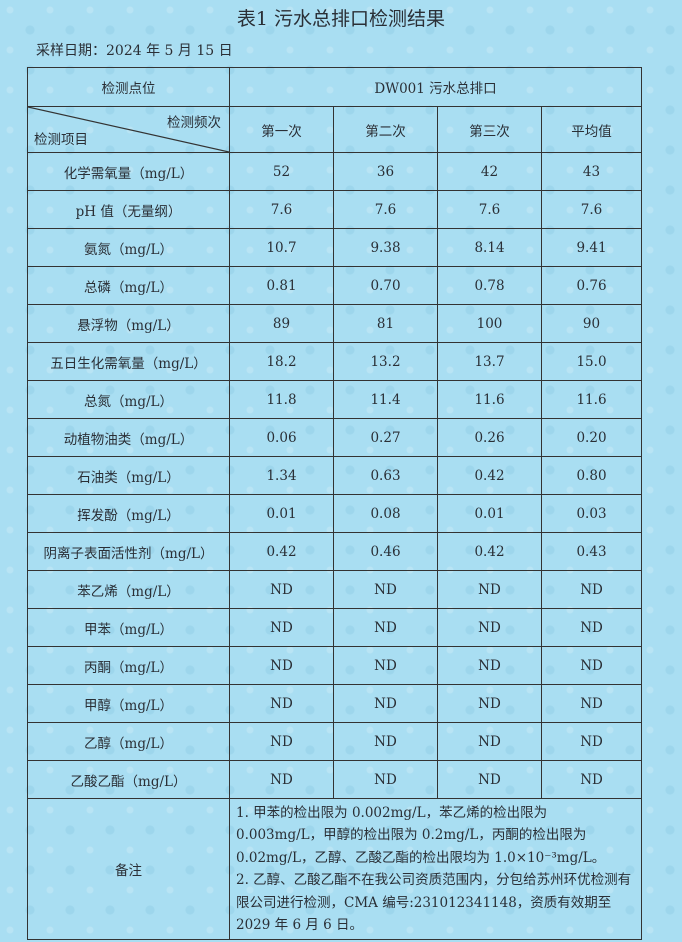  What do you see at coordinates (385, 551) in the screenshot?
I see `value-cell: 0.46` at bounding box center [385, 551].